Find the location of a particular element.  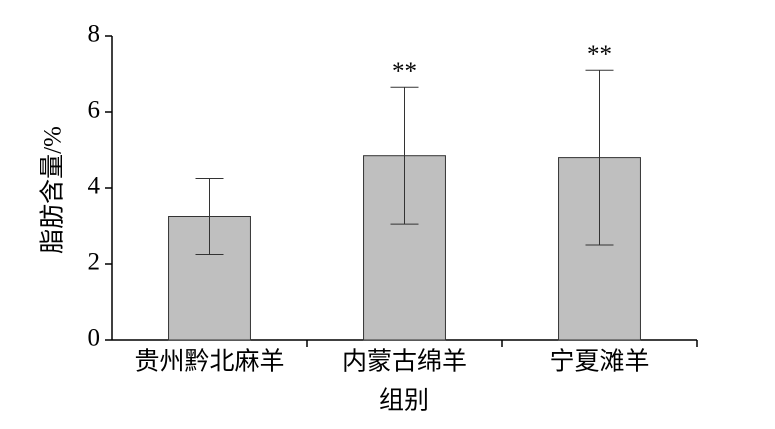

x-tick-label: 宁夏滩羊 is located at coordinates (599, 362).